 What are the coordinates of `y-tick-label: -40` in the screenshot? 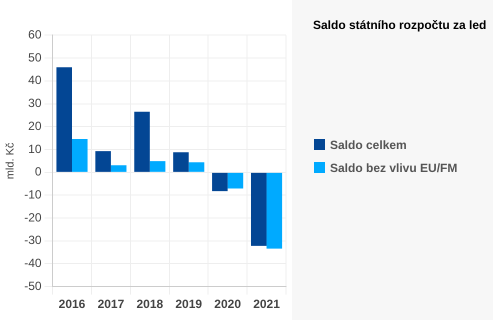 It's located at (33, 263).